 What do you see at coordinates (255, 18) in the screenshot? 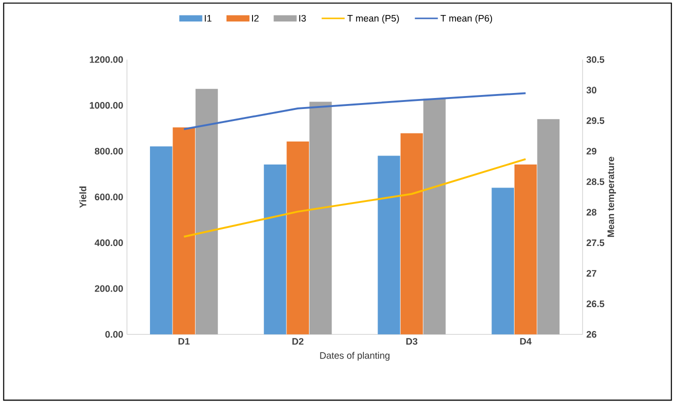
I see `legend-label: I2` at bounding box center [255, 18].